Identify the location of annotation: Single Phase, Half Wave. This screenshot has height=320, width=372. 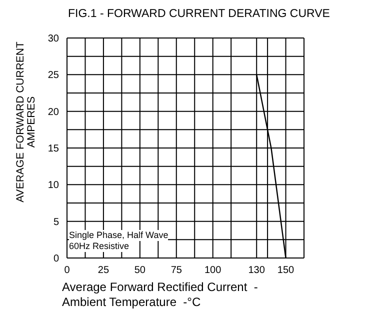
(118, 235).